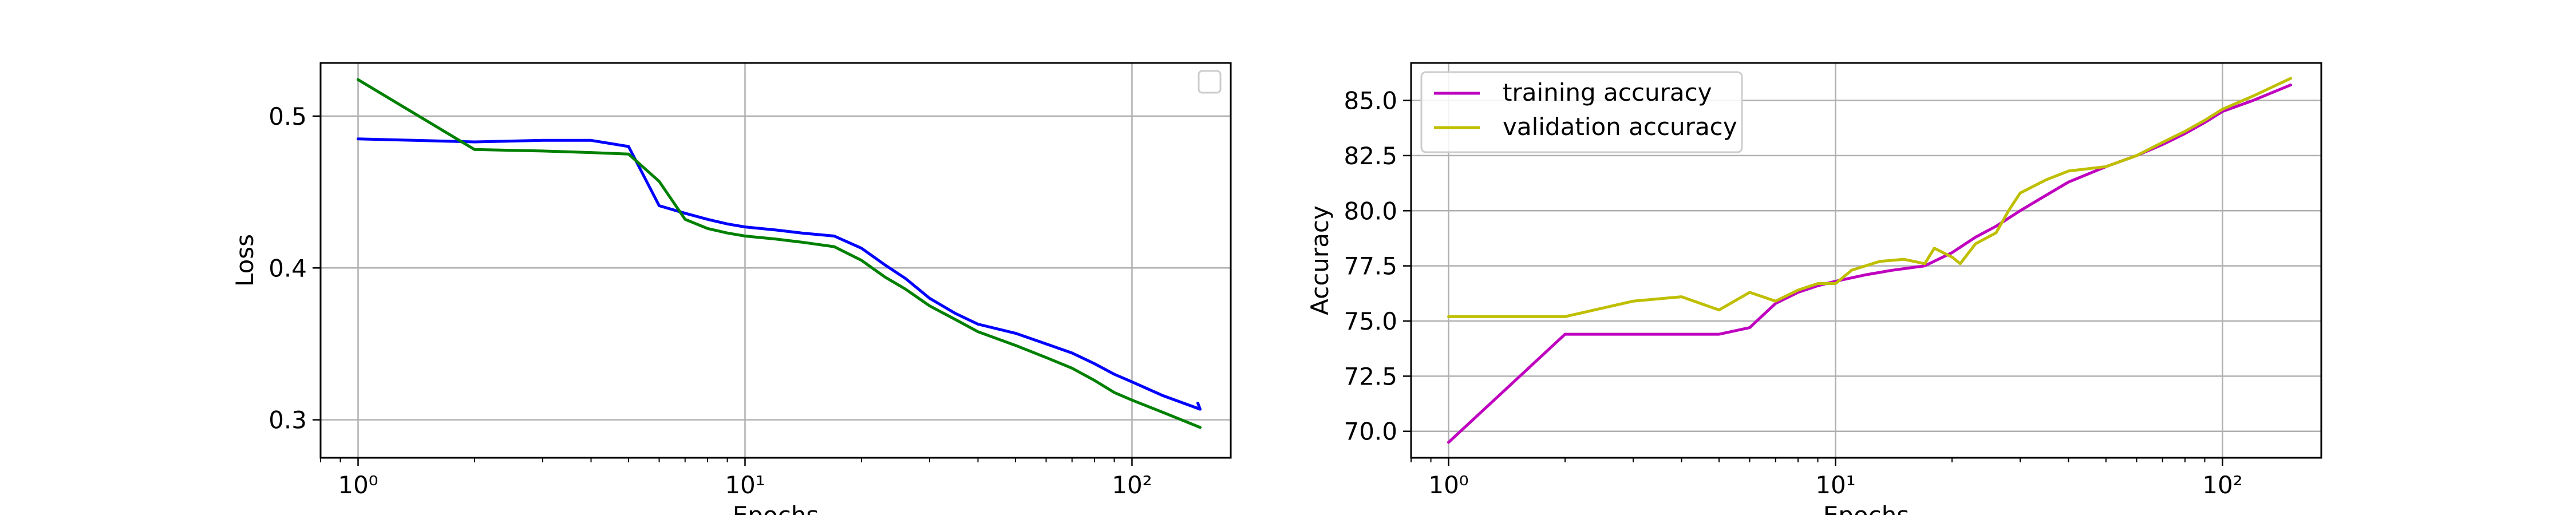 This screenshot has width=2576, height=515. What do you see at coordinates (245, 260) in the screenshot?
I see `loss-y-axis-label: Loss` at bounding box center [245, 260].